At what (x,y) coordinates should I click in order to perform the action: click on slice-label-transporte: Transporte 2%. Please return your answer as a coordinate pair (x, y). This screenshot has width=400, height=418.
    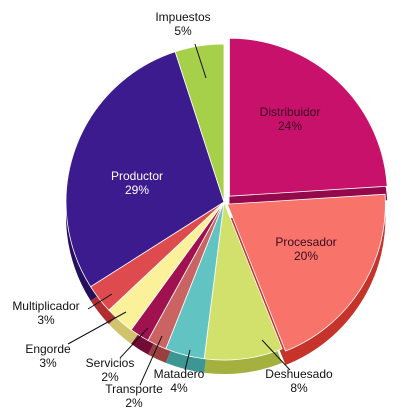
    Looking at the image, I should click on (134, 396).